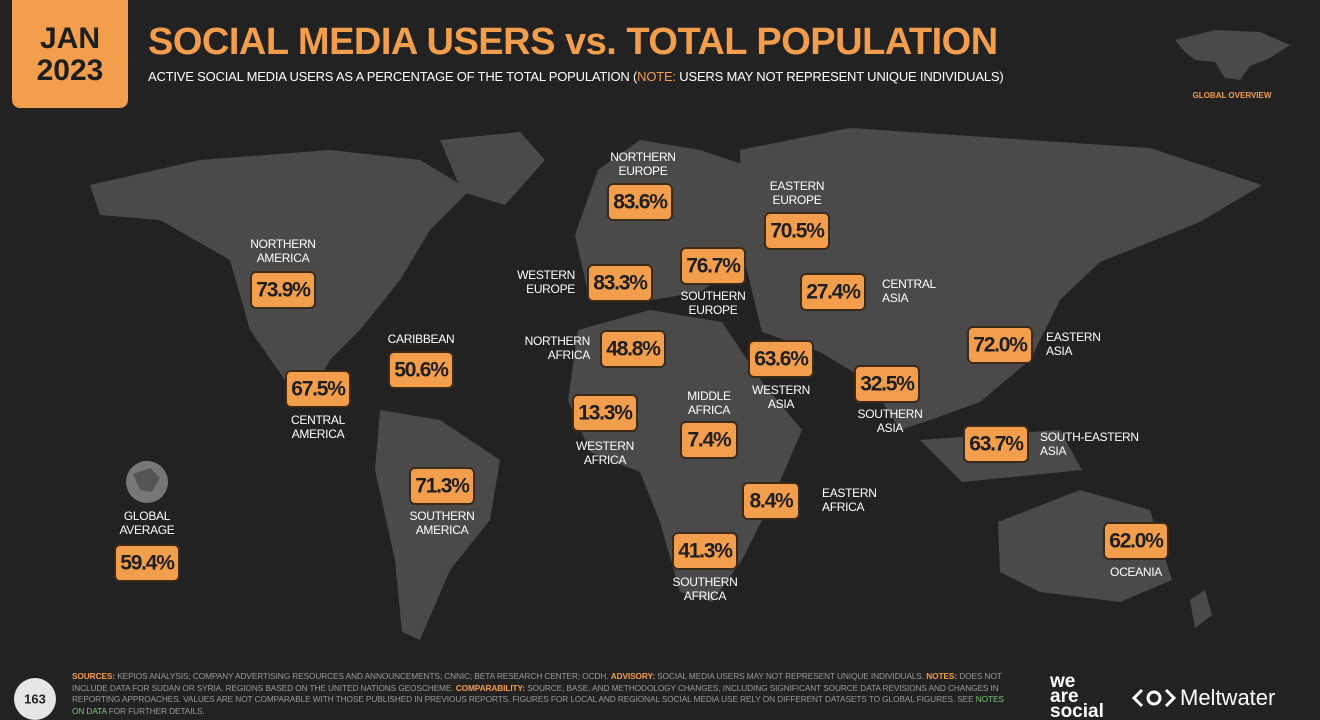 The height and width of the screenshot is (720, 1320). I want to click on region-value: 76.7%, so click(713, 266).